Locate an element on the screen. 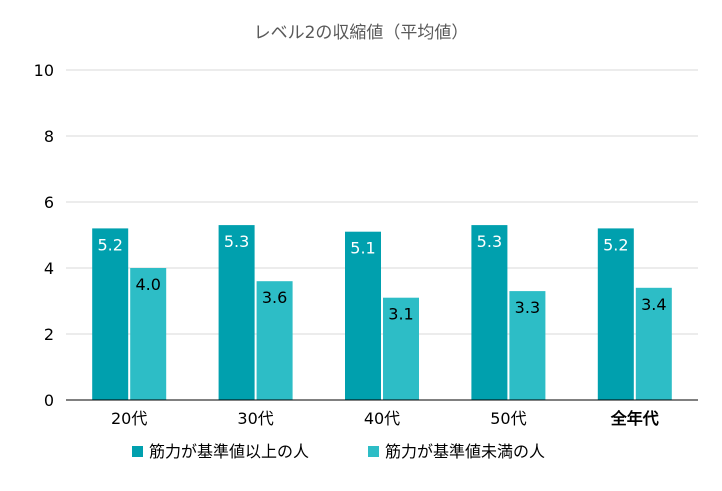  y-tick-label: 10 is located at coordinates (44, 70).